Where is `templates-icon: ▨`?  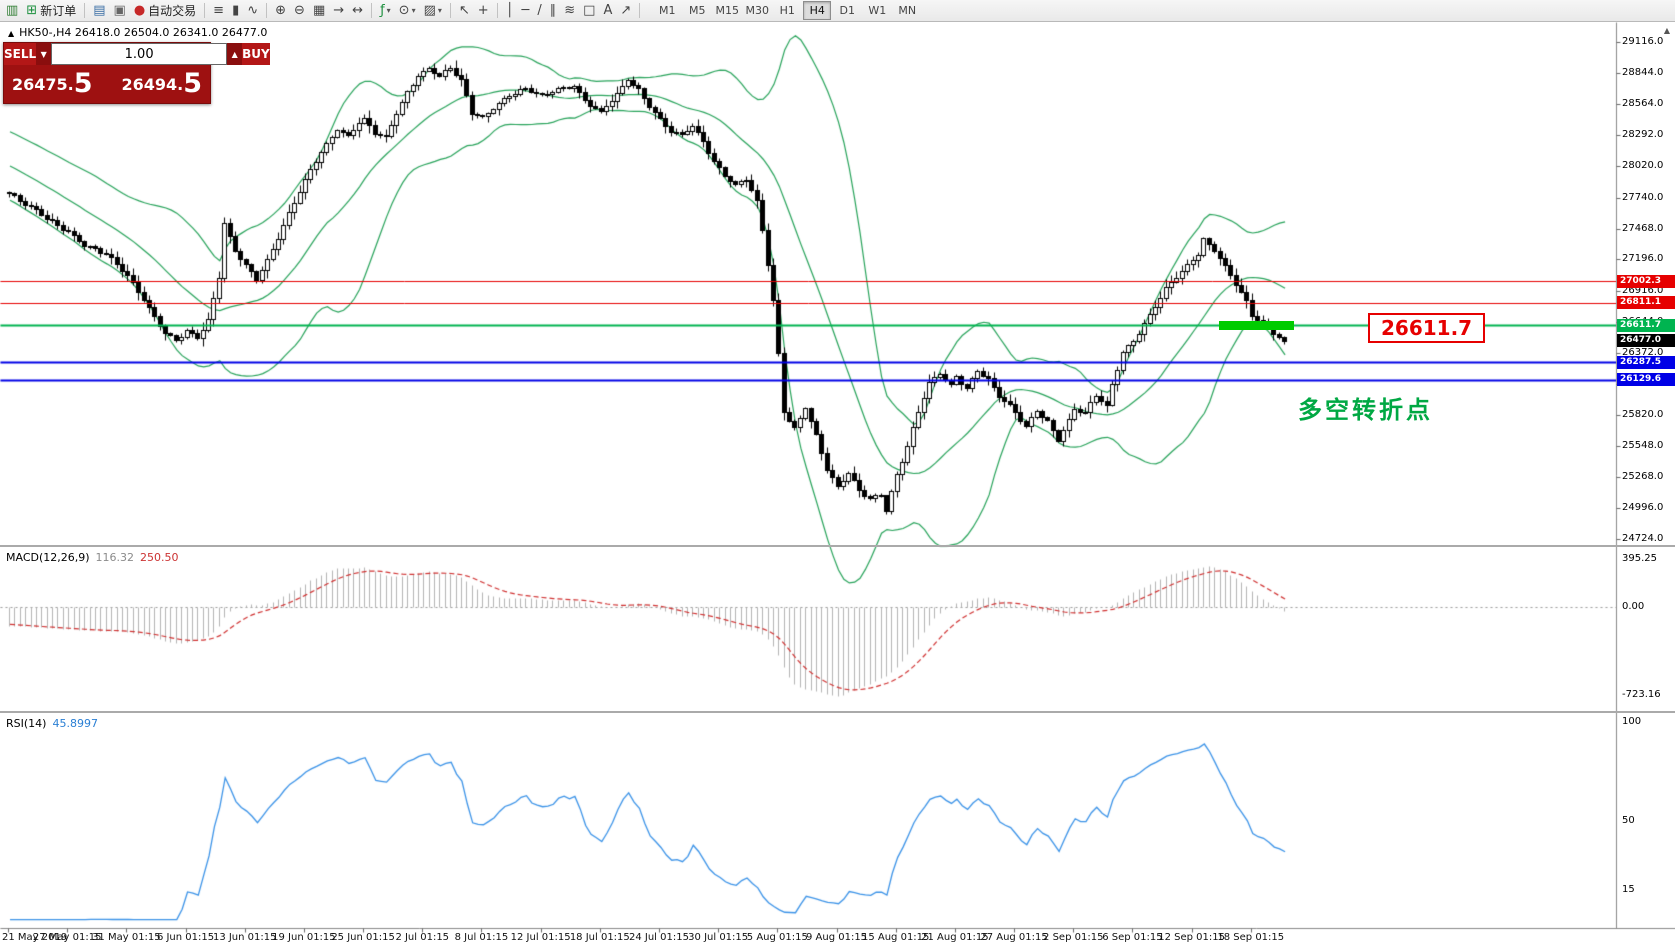
templates-icon: ▨ is located at coordinates (429, 10).